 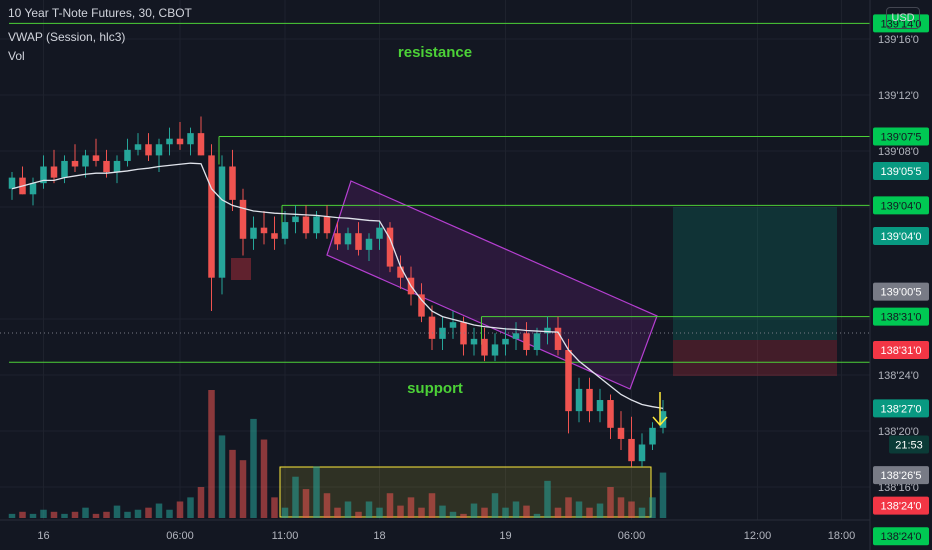 I want to click on vwap-legend: VWAP (Session, hlc3), so click(x=67, y=37).